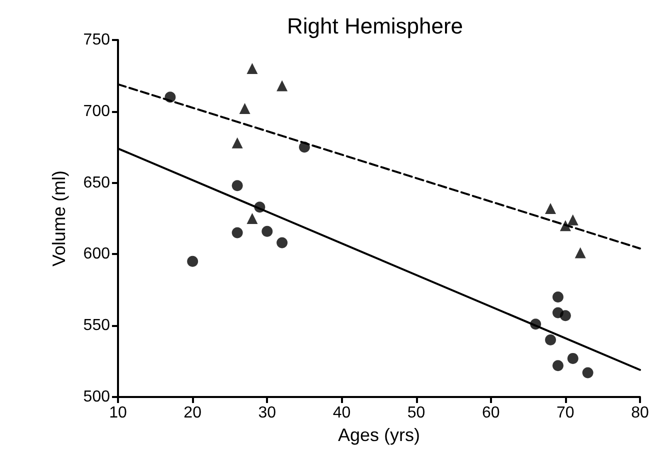 This screenshot has height=468, width=672. I want to click on x-tick-label: 80, so click(640, 413).